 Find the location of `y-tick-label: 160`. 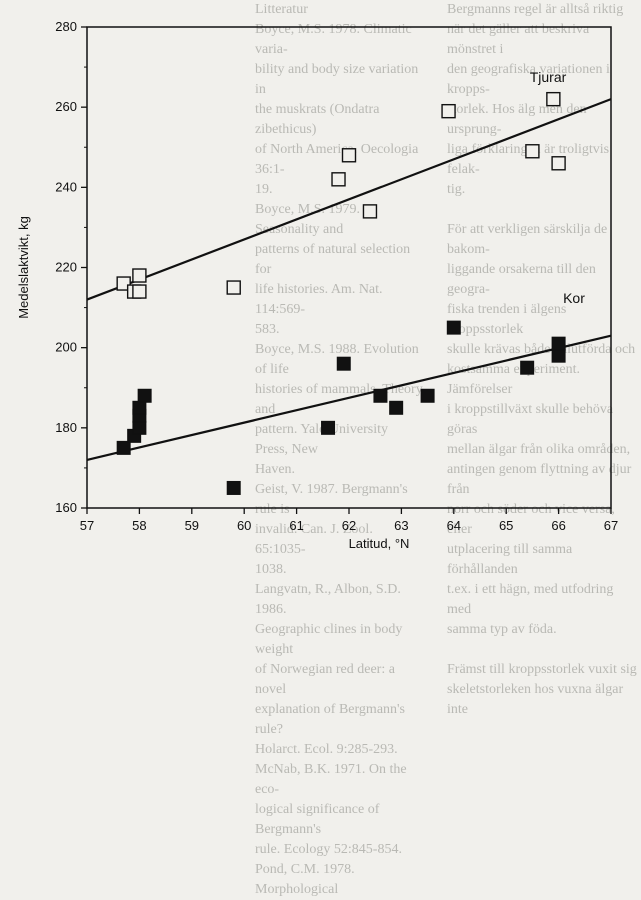

y-tick-label: 160 is located at coordinates (66, 507).